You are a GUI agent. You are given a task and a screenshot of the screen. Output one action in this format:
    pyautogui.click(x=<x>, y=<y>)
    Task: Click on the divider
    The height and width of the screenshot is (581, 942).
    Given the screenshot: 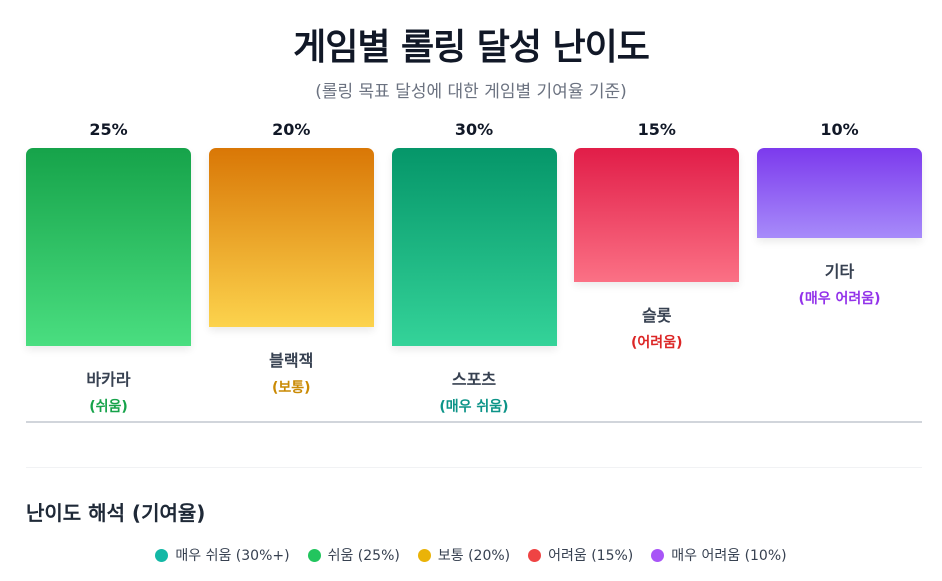 What is the action you would take?
    pyautogui.click(x=474, y=467)
    